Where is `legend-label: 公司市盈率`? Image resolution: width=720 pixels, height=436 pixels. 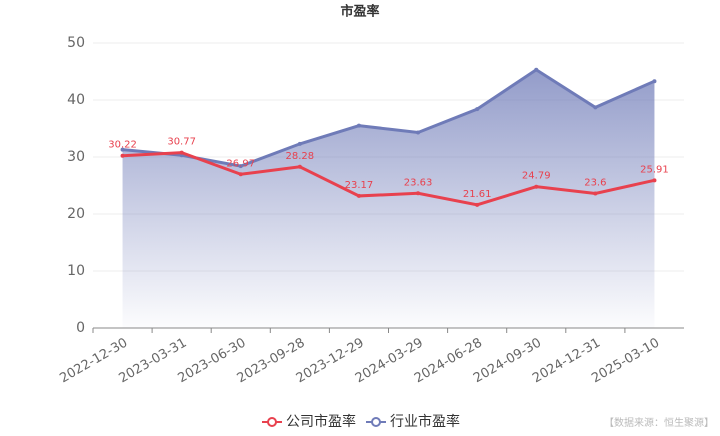 legend-label: 公司市盈率 is located at coordinates (321, 421).